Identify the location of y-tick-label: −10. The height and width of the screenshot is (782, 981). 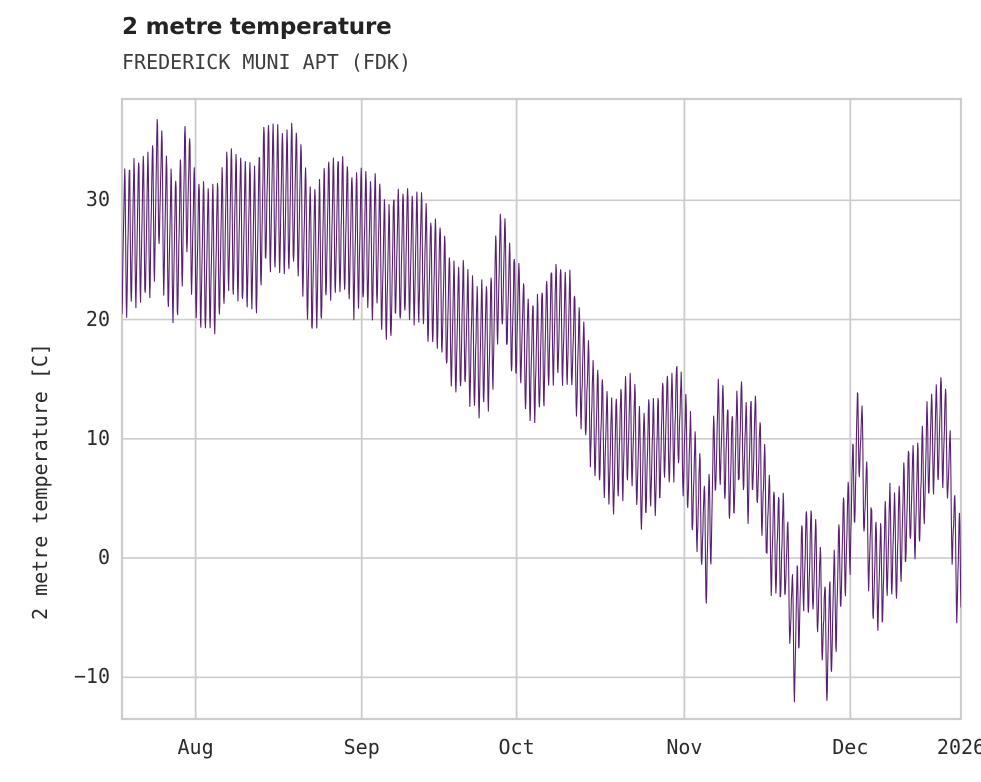
(91, 676).